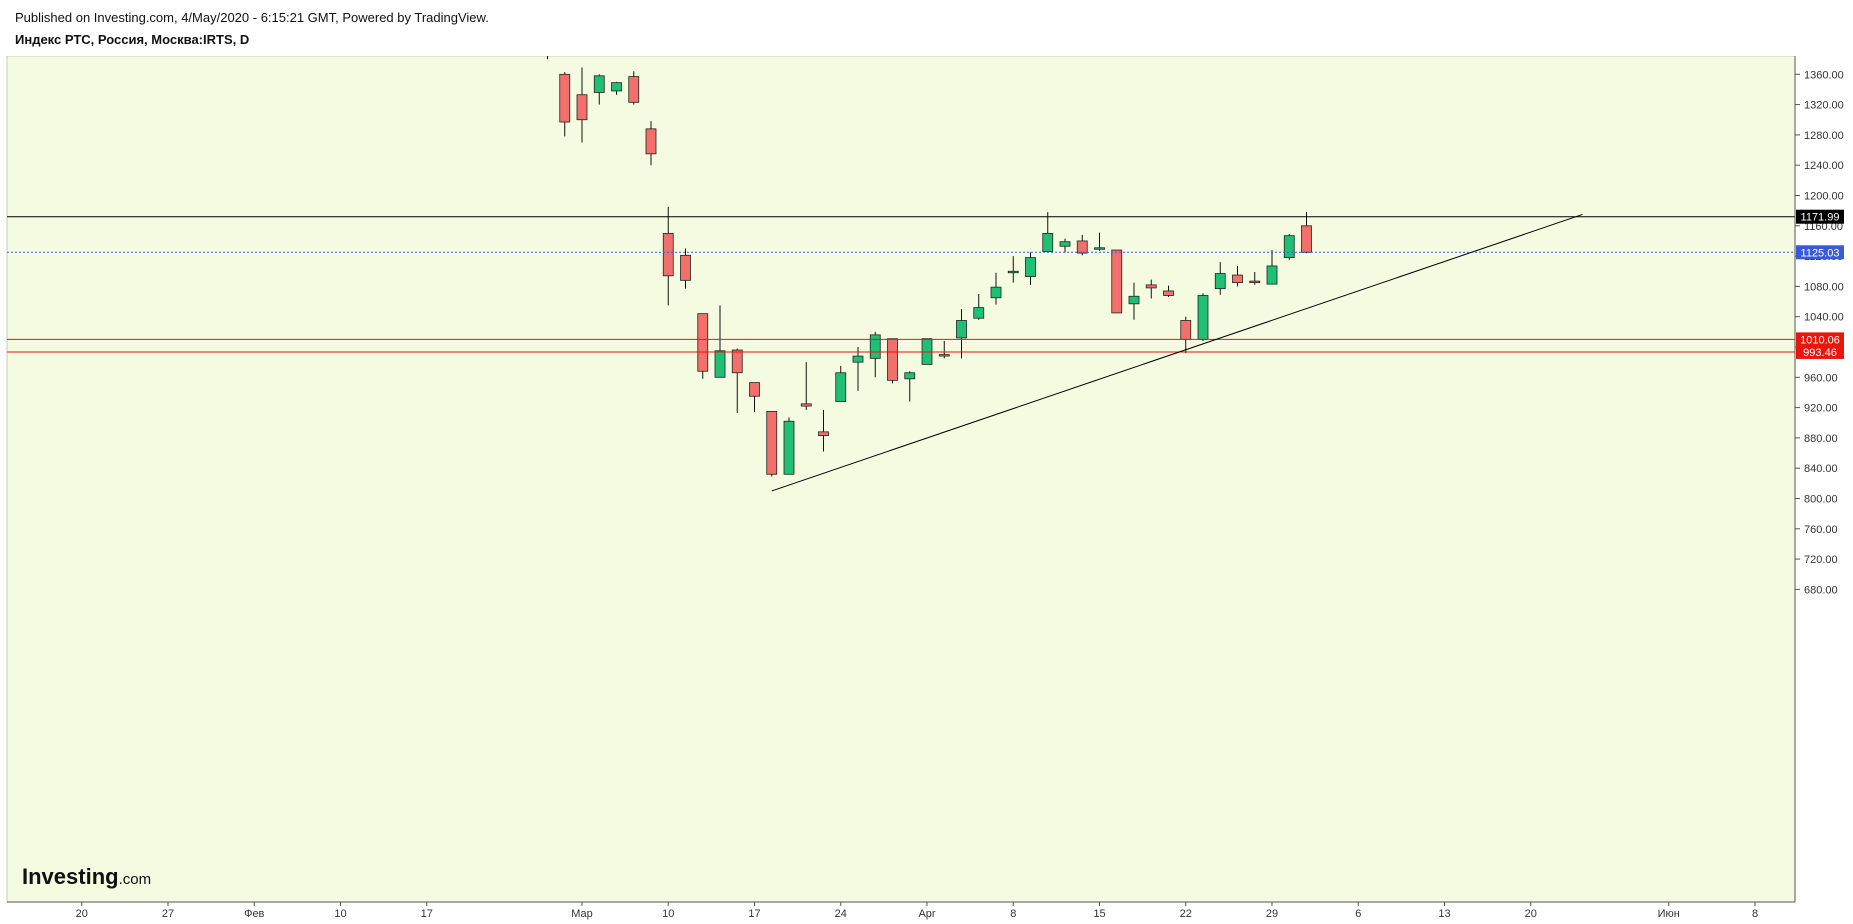 This screenshot has height=924, width=1853. I want to click on investing-logo: Investing.com, so click(86, 877).